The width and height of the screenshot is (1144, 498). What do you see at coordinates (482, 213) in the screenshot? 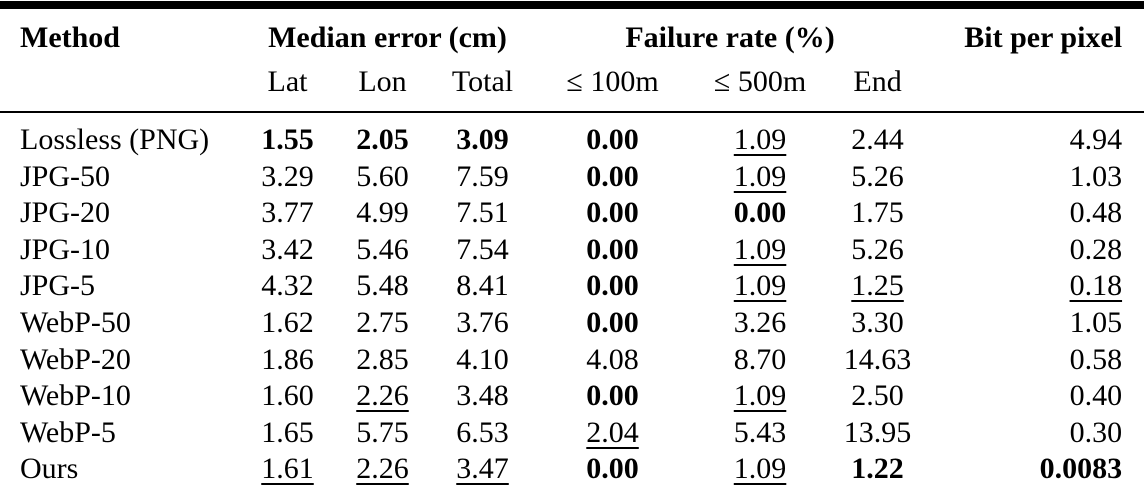
I see `value-text: 7.51` at bounding box center [482, 213].